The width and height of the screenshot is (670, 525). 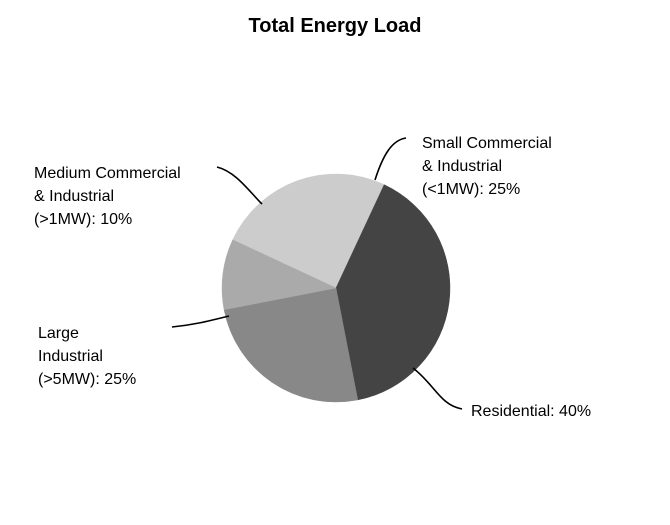 I want to click on slice-label: Small Commercial & Industrial (<1MW): 25%, so click(x=487, y=166).